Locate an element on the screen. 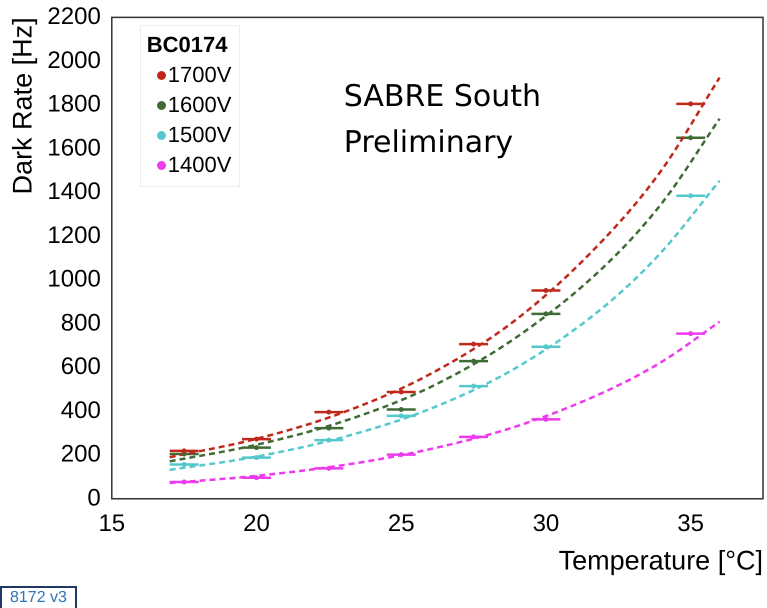 This screenshot has height=608, width=767. x-tick-label: 25 is located at coordinates (401, 523).